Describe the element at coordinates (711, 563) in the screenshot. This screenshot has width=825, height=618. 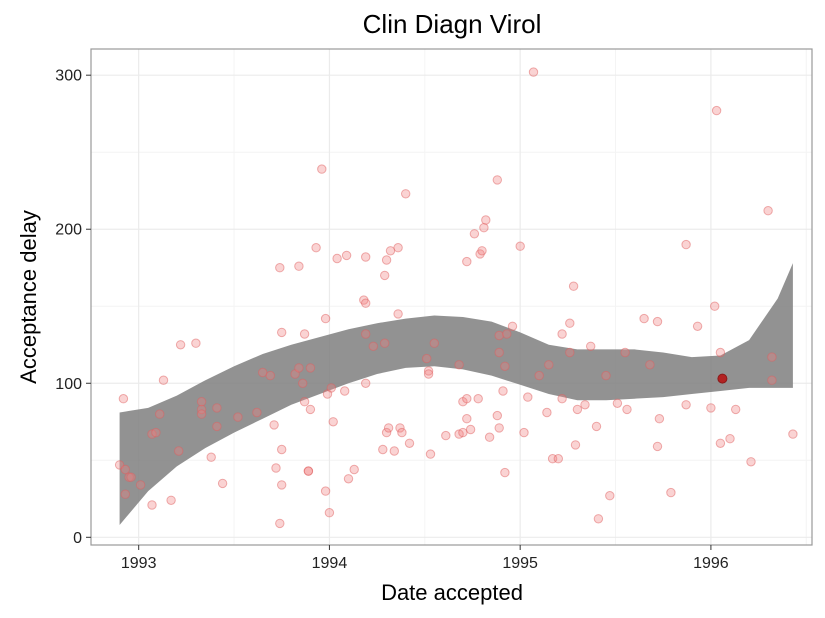
I see `x-tick-label: 1996` at that location.